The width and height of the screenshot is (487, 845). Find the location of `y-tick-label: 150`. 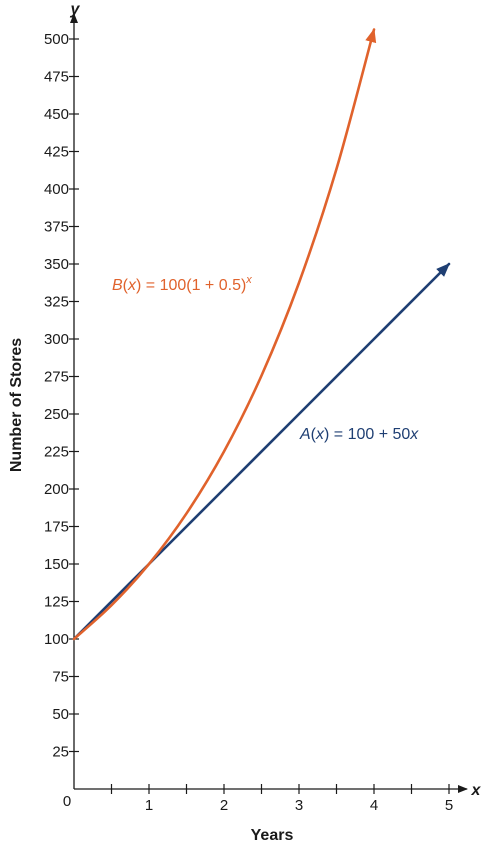

y-tick-label: 150 is located at coordinates (56, 564).